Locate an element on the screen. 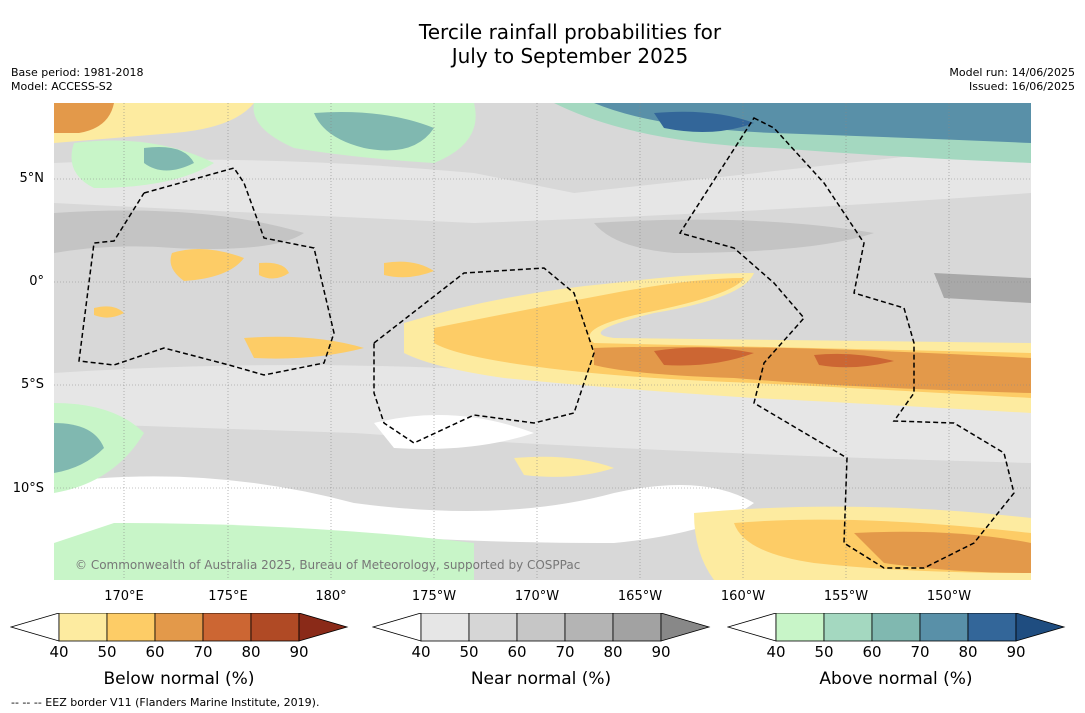 The width and height of the screenshot is (1085, 713). below-normal-80-band-east is located at coordinates (854, 360).